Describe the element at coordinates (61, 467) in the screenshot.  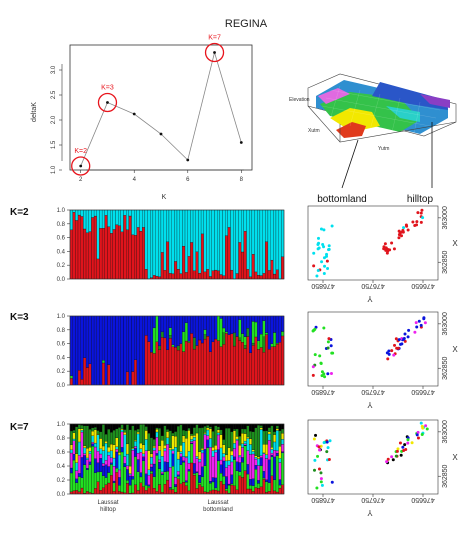
I see `structure-y-tick-label: 0.4` at that location.